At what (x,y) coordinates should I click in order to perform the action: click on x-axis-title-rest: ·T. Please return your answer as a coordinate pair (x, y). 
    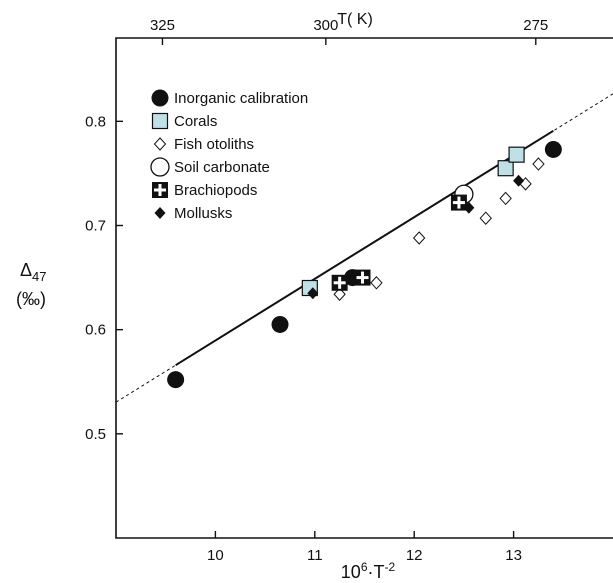
    Looking at the image, I should click on (376, 572).